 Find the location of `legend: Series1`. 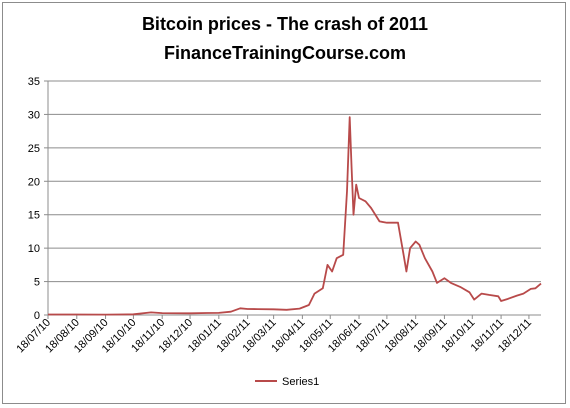

legend: Series1 is located at coordinates (287, 382).